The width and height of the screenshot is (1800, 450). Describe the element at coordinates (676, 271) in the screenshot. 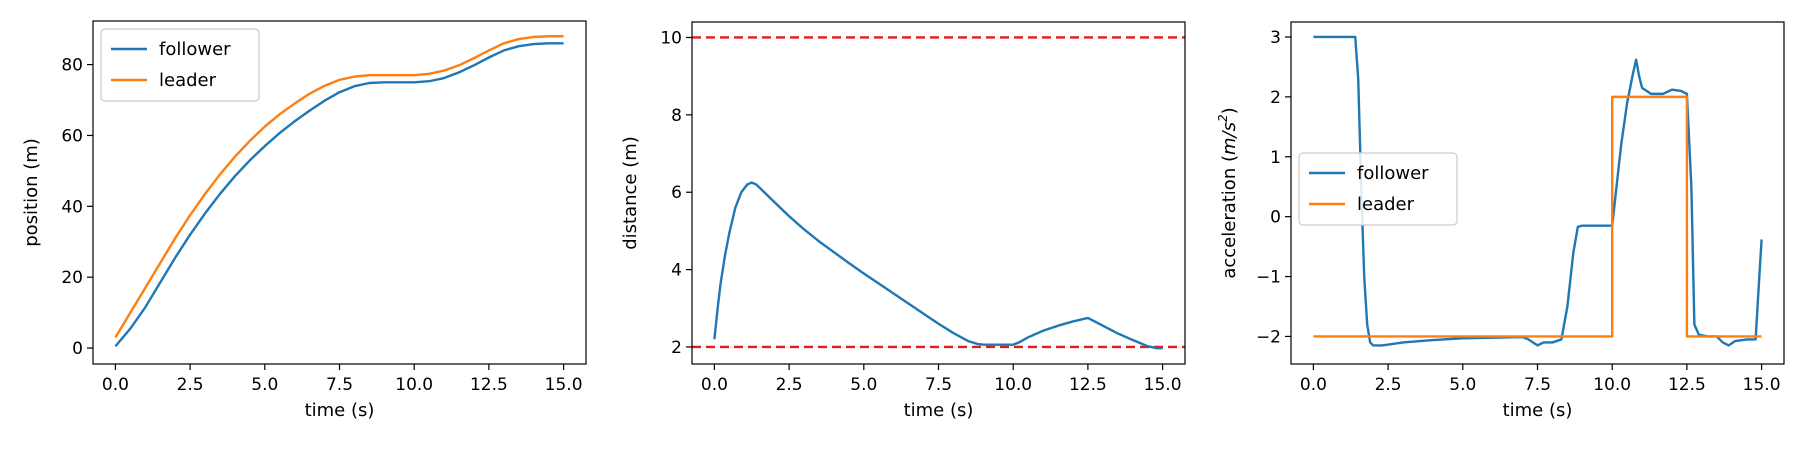

I see `y-tick-label: 4` at that location.